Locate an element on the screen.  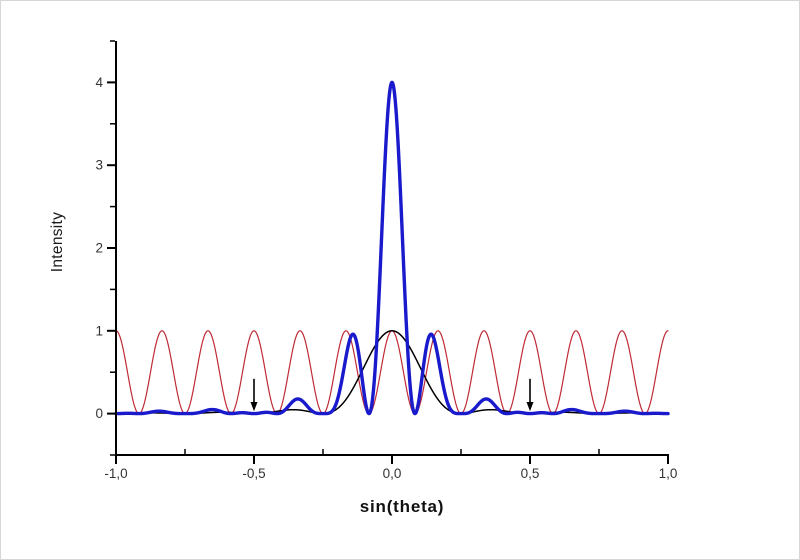
interference-curve is located at coordinates (392, 372).